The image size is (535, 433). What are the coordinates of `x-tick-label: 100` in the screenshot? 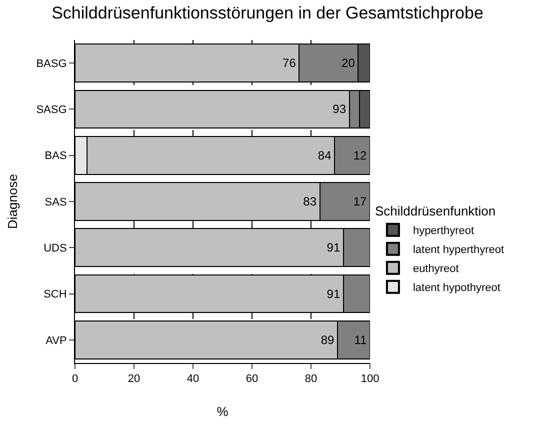 It's located at (370, 379).